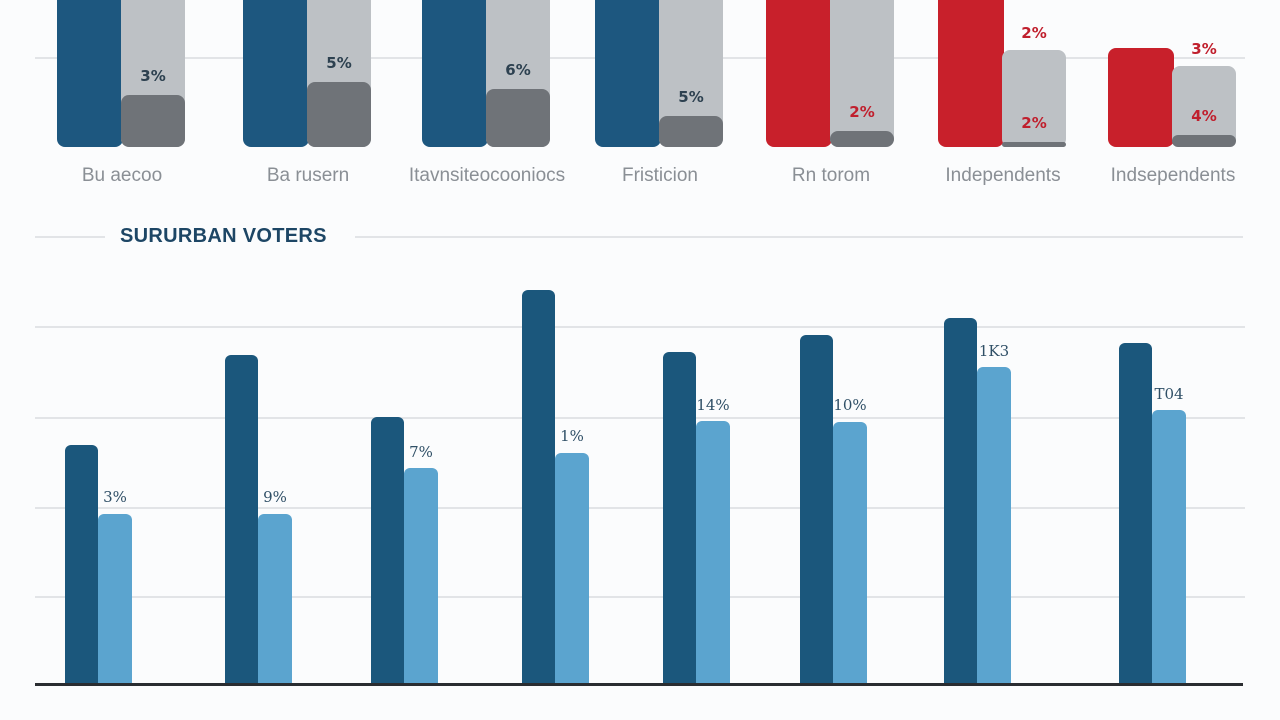 The height and width of the screenshot is (720, 1280). What do you see at coordinates (1204, 49) in the screenshot?
I see `upper-data-label: 3%` at bounding box center [1204, 49].